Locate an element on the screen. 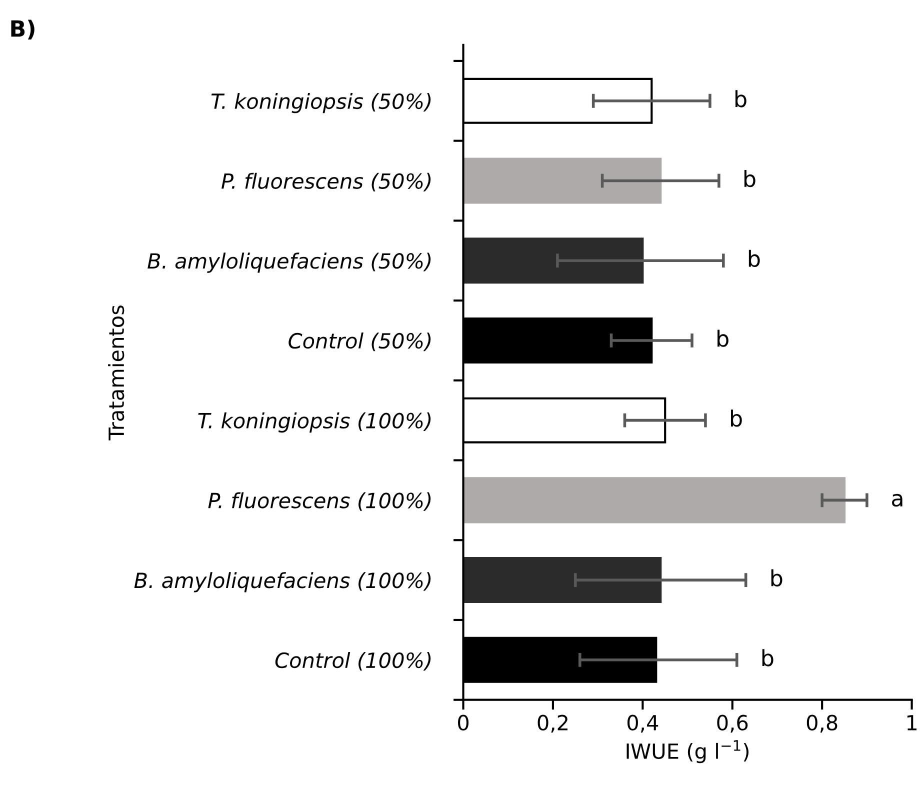  x-tick-label: 0,8 is located at coordinates (822, 723).